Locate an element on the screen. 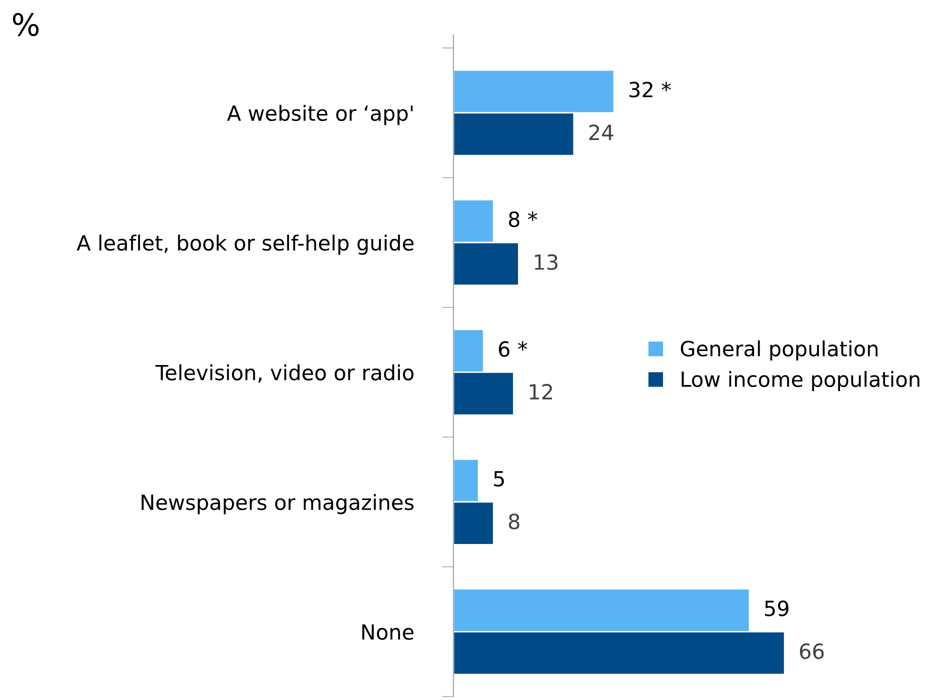 This screenshot has width=935, height=700. y-tick-label: Newspapers or magazines is located at coordinates (278, 504).